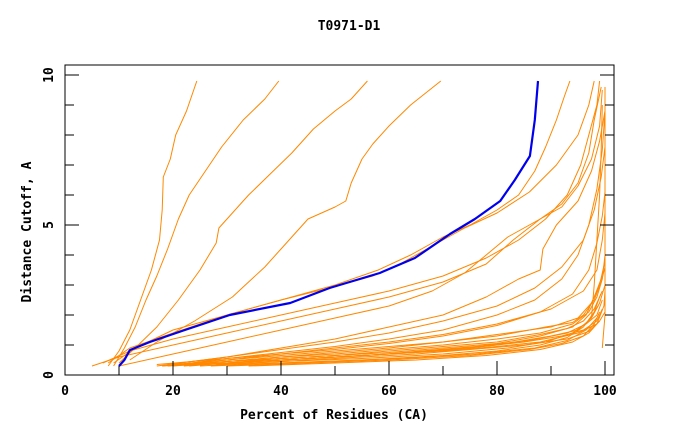 This screenshot has height=440, width=680. I want to click on x-tick-label: 20, so click(173, 391).